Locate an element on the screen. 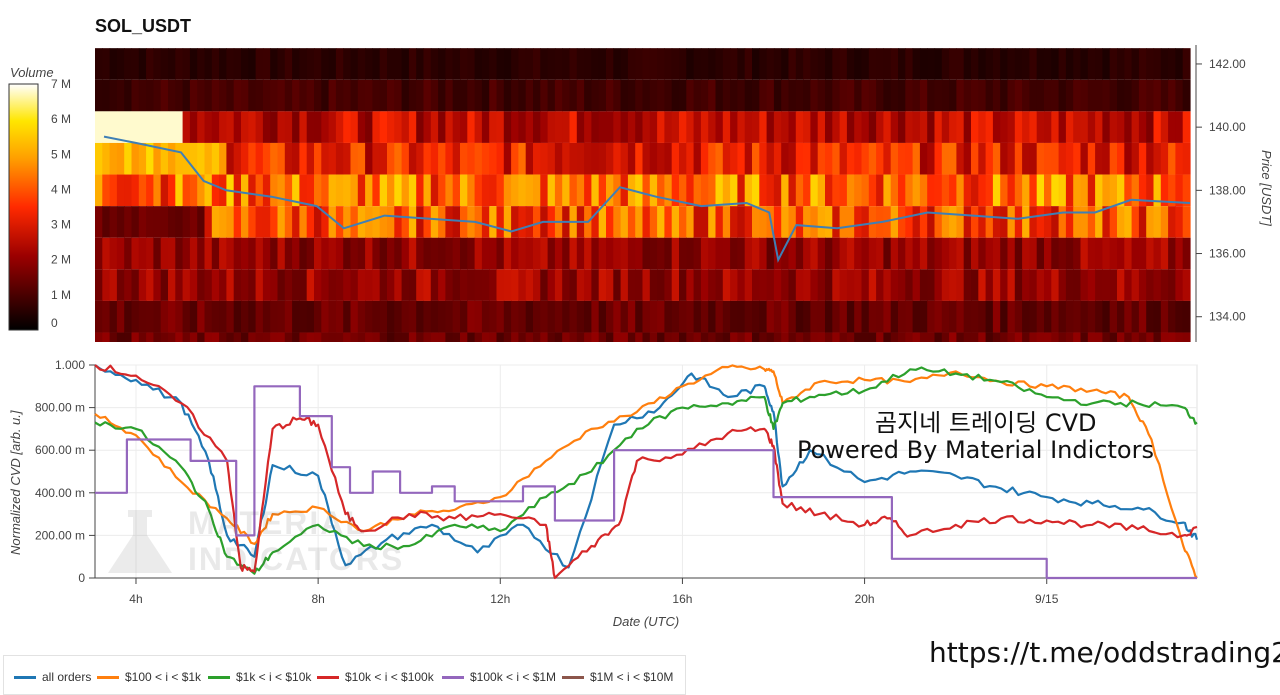  legend-item-100k-1m: $100k < i < $1M is located at coordinates (499, 677).